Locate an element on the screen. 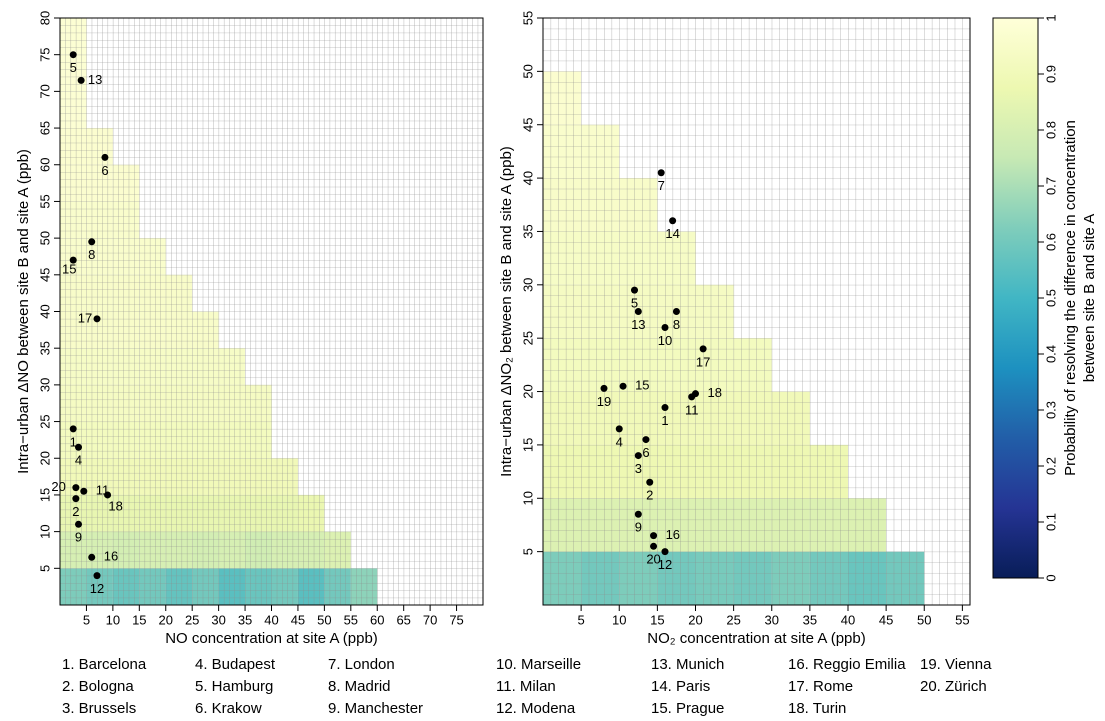  x-tick-label: 30 is located at coordinates (772, 619).